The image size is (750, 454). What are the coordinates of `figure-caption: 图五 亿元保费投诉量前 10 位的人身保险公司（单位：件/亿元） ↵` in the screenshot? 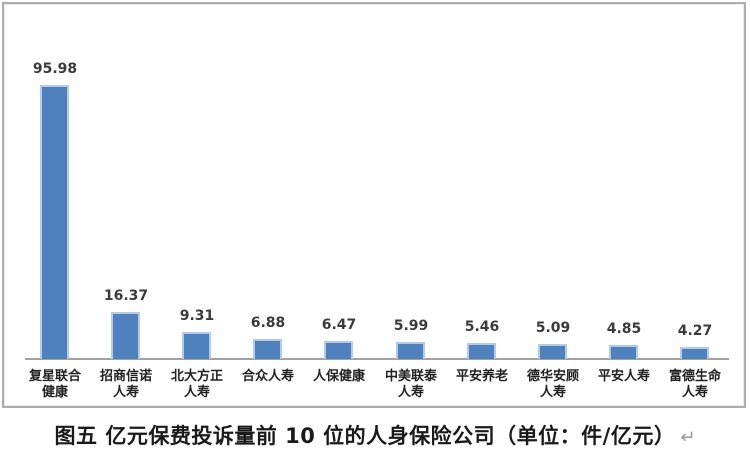 It's located at (375, 435).